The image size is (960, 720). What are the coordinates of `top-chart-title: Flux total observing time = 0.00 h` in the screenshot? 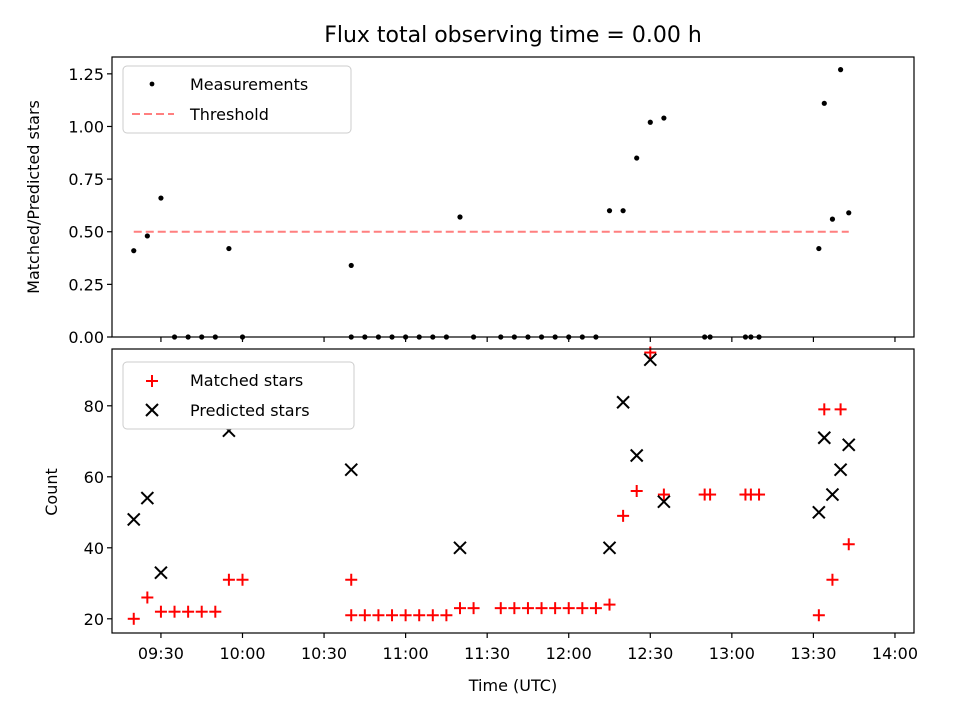 It's located at (513, 35).